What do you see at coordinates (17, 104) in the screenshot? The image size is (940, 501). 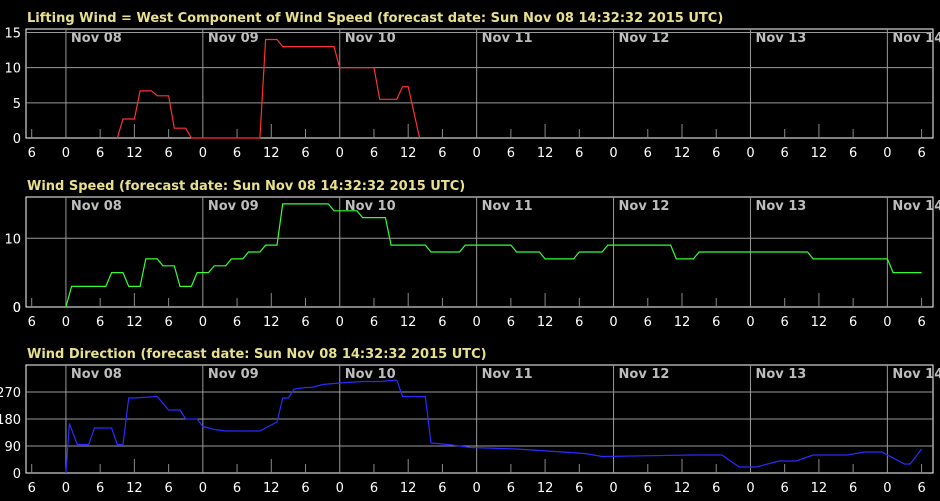 I see `y-tick-label: 5` at bounding box center [17, 104].